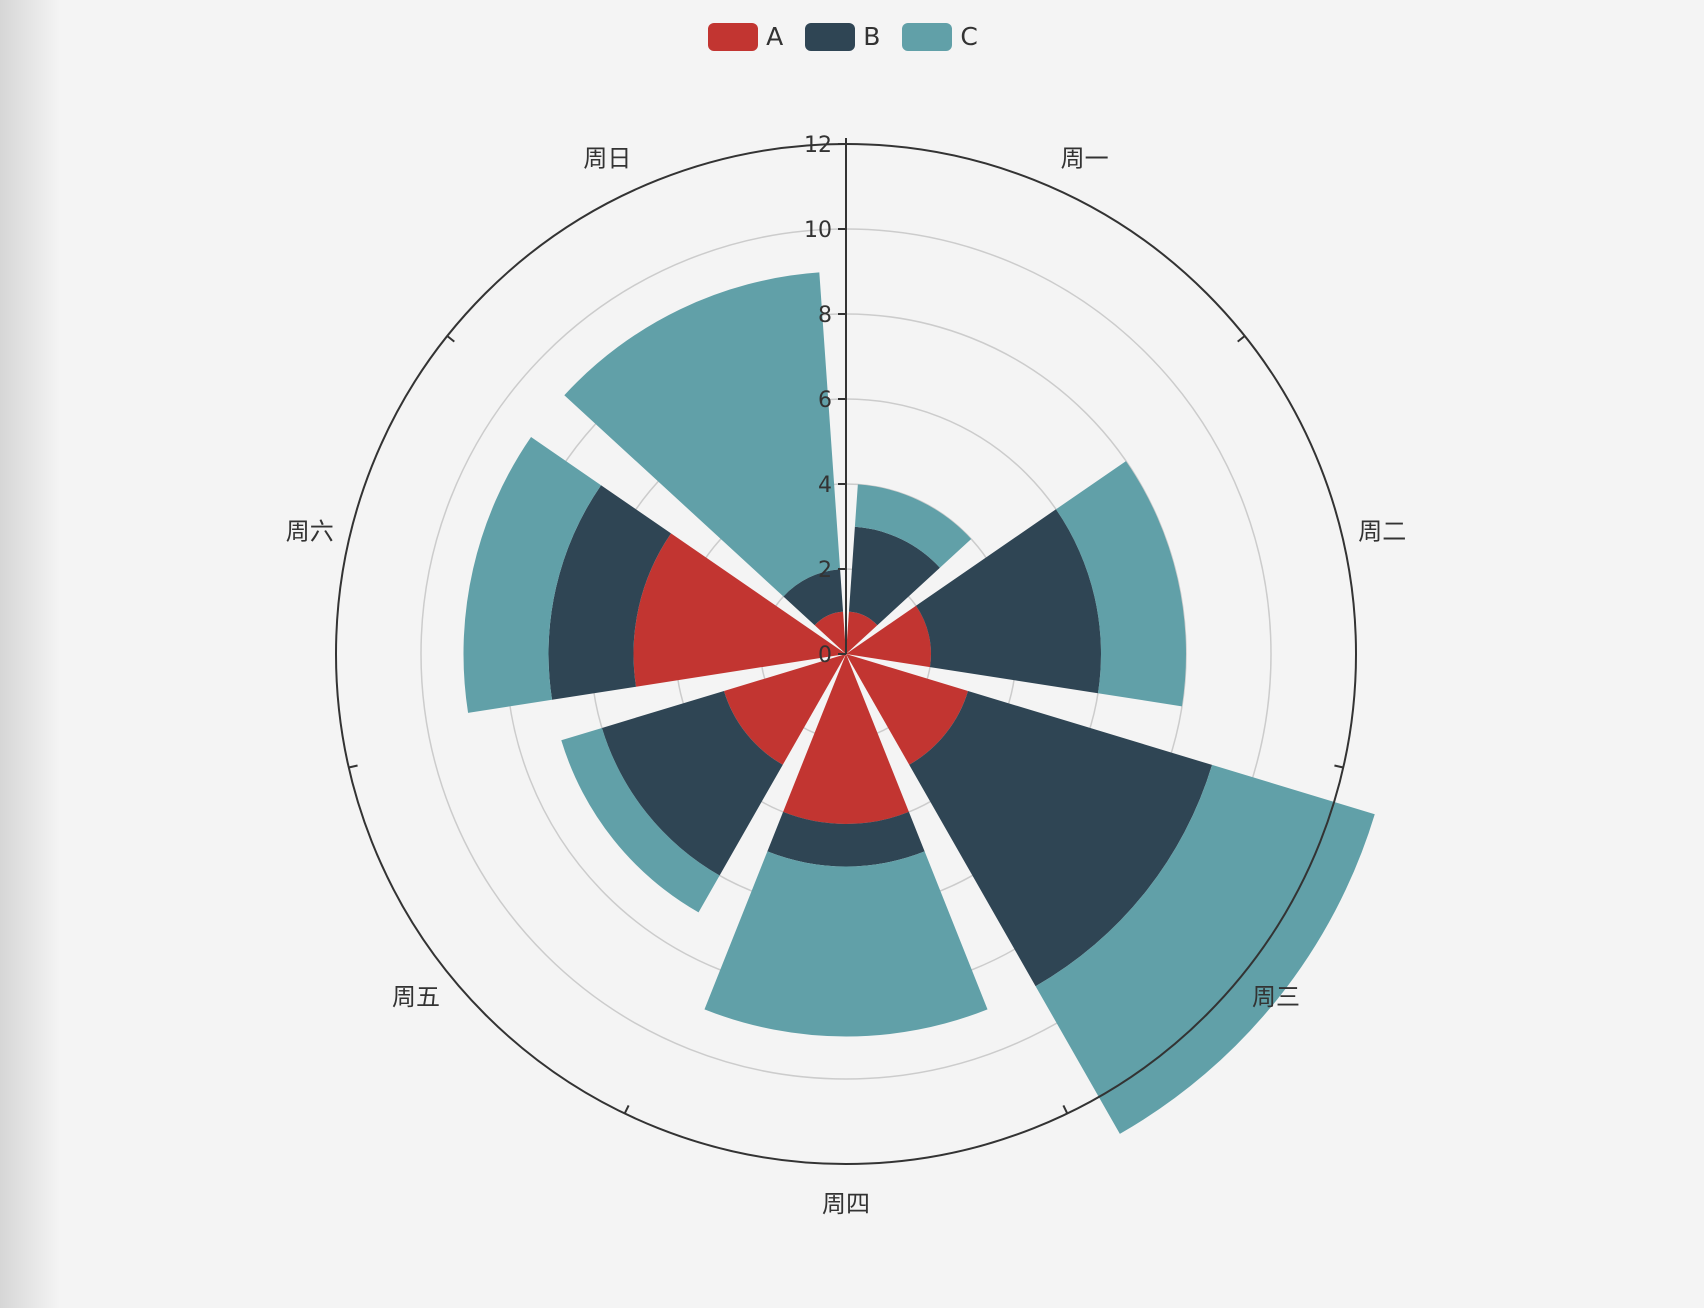 Image resolution: width=1704 pixels, height=1308 pixels. I want to click on radius-label-4: 4, so click(825, 485).